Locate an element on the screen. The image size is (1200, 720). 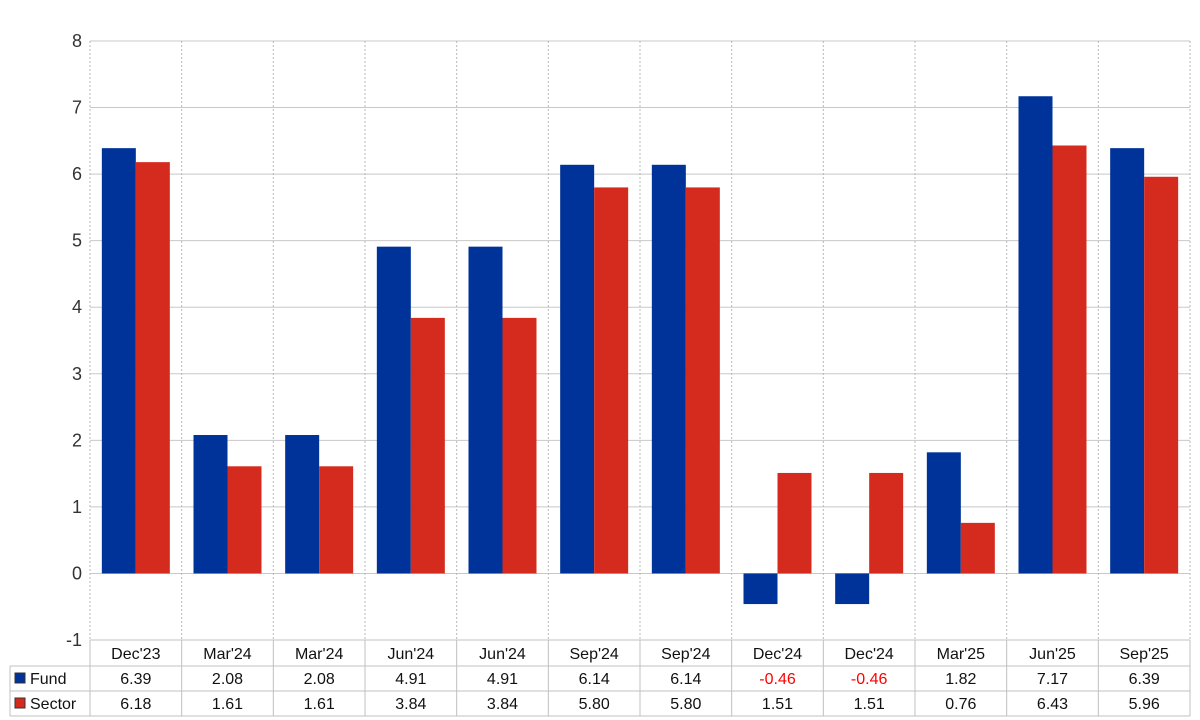
data-label-sector: 5.96 is located at coordinates (1144, 704).